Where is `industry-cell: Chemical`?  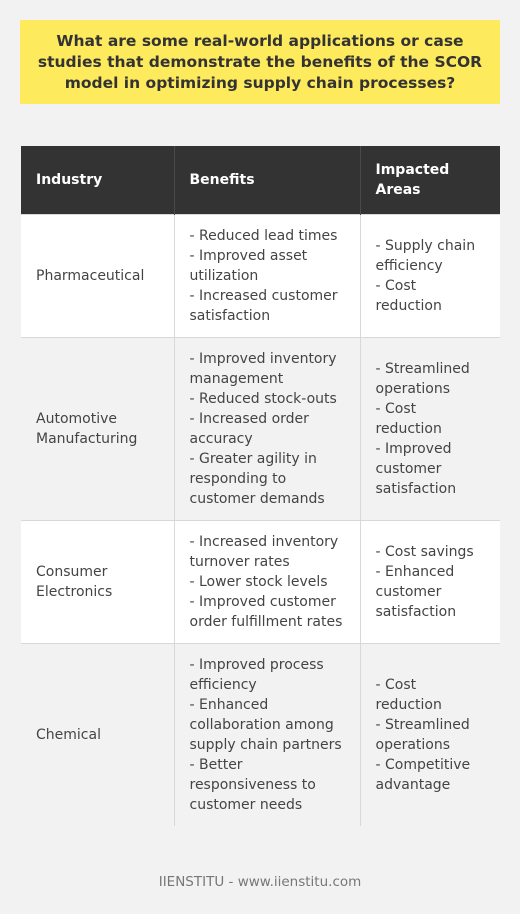 industry-cell: Chemical is located at coordinates (97, 734).